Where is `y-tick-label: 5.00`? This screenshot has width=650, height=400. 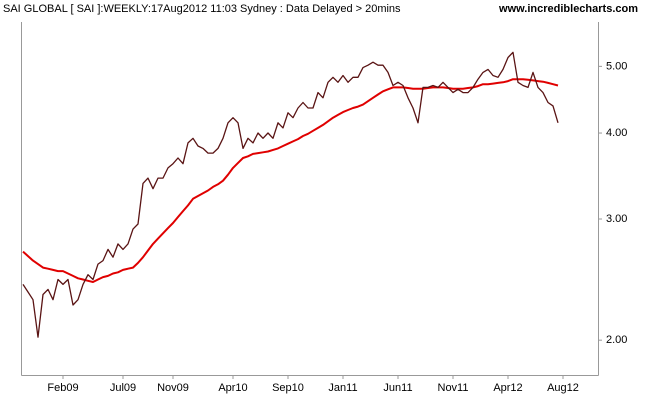 y-tick-label: 5.00 is located at coordinates (616, 66).